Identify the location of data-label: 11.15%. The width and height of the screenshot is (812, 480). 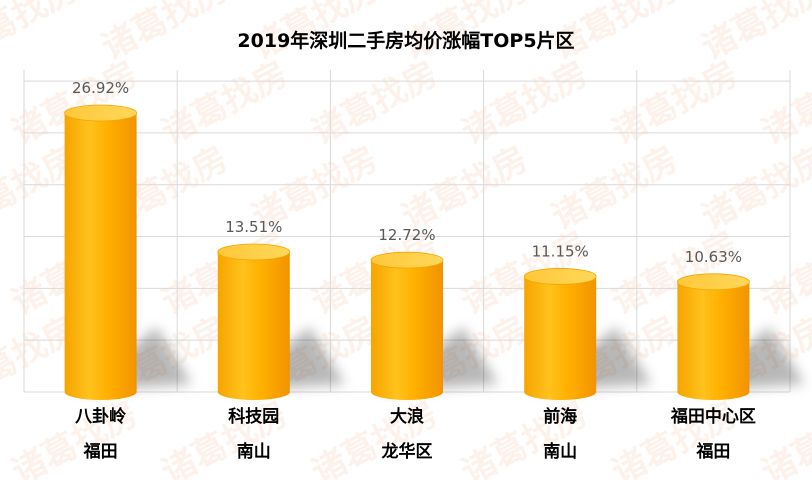
(560, 251).